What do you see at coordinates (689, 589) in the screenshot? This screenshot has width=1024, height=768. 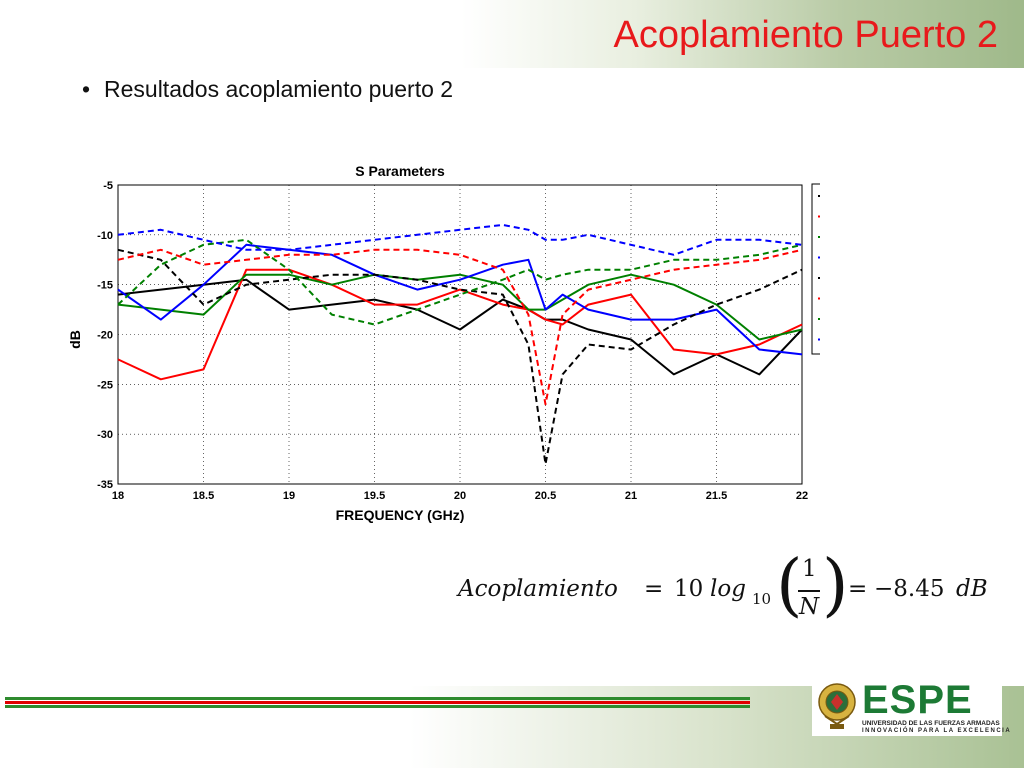 I see `formula-coef: 10` at bounding box center [689, 589].